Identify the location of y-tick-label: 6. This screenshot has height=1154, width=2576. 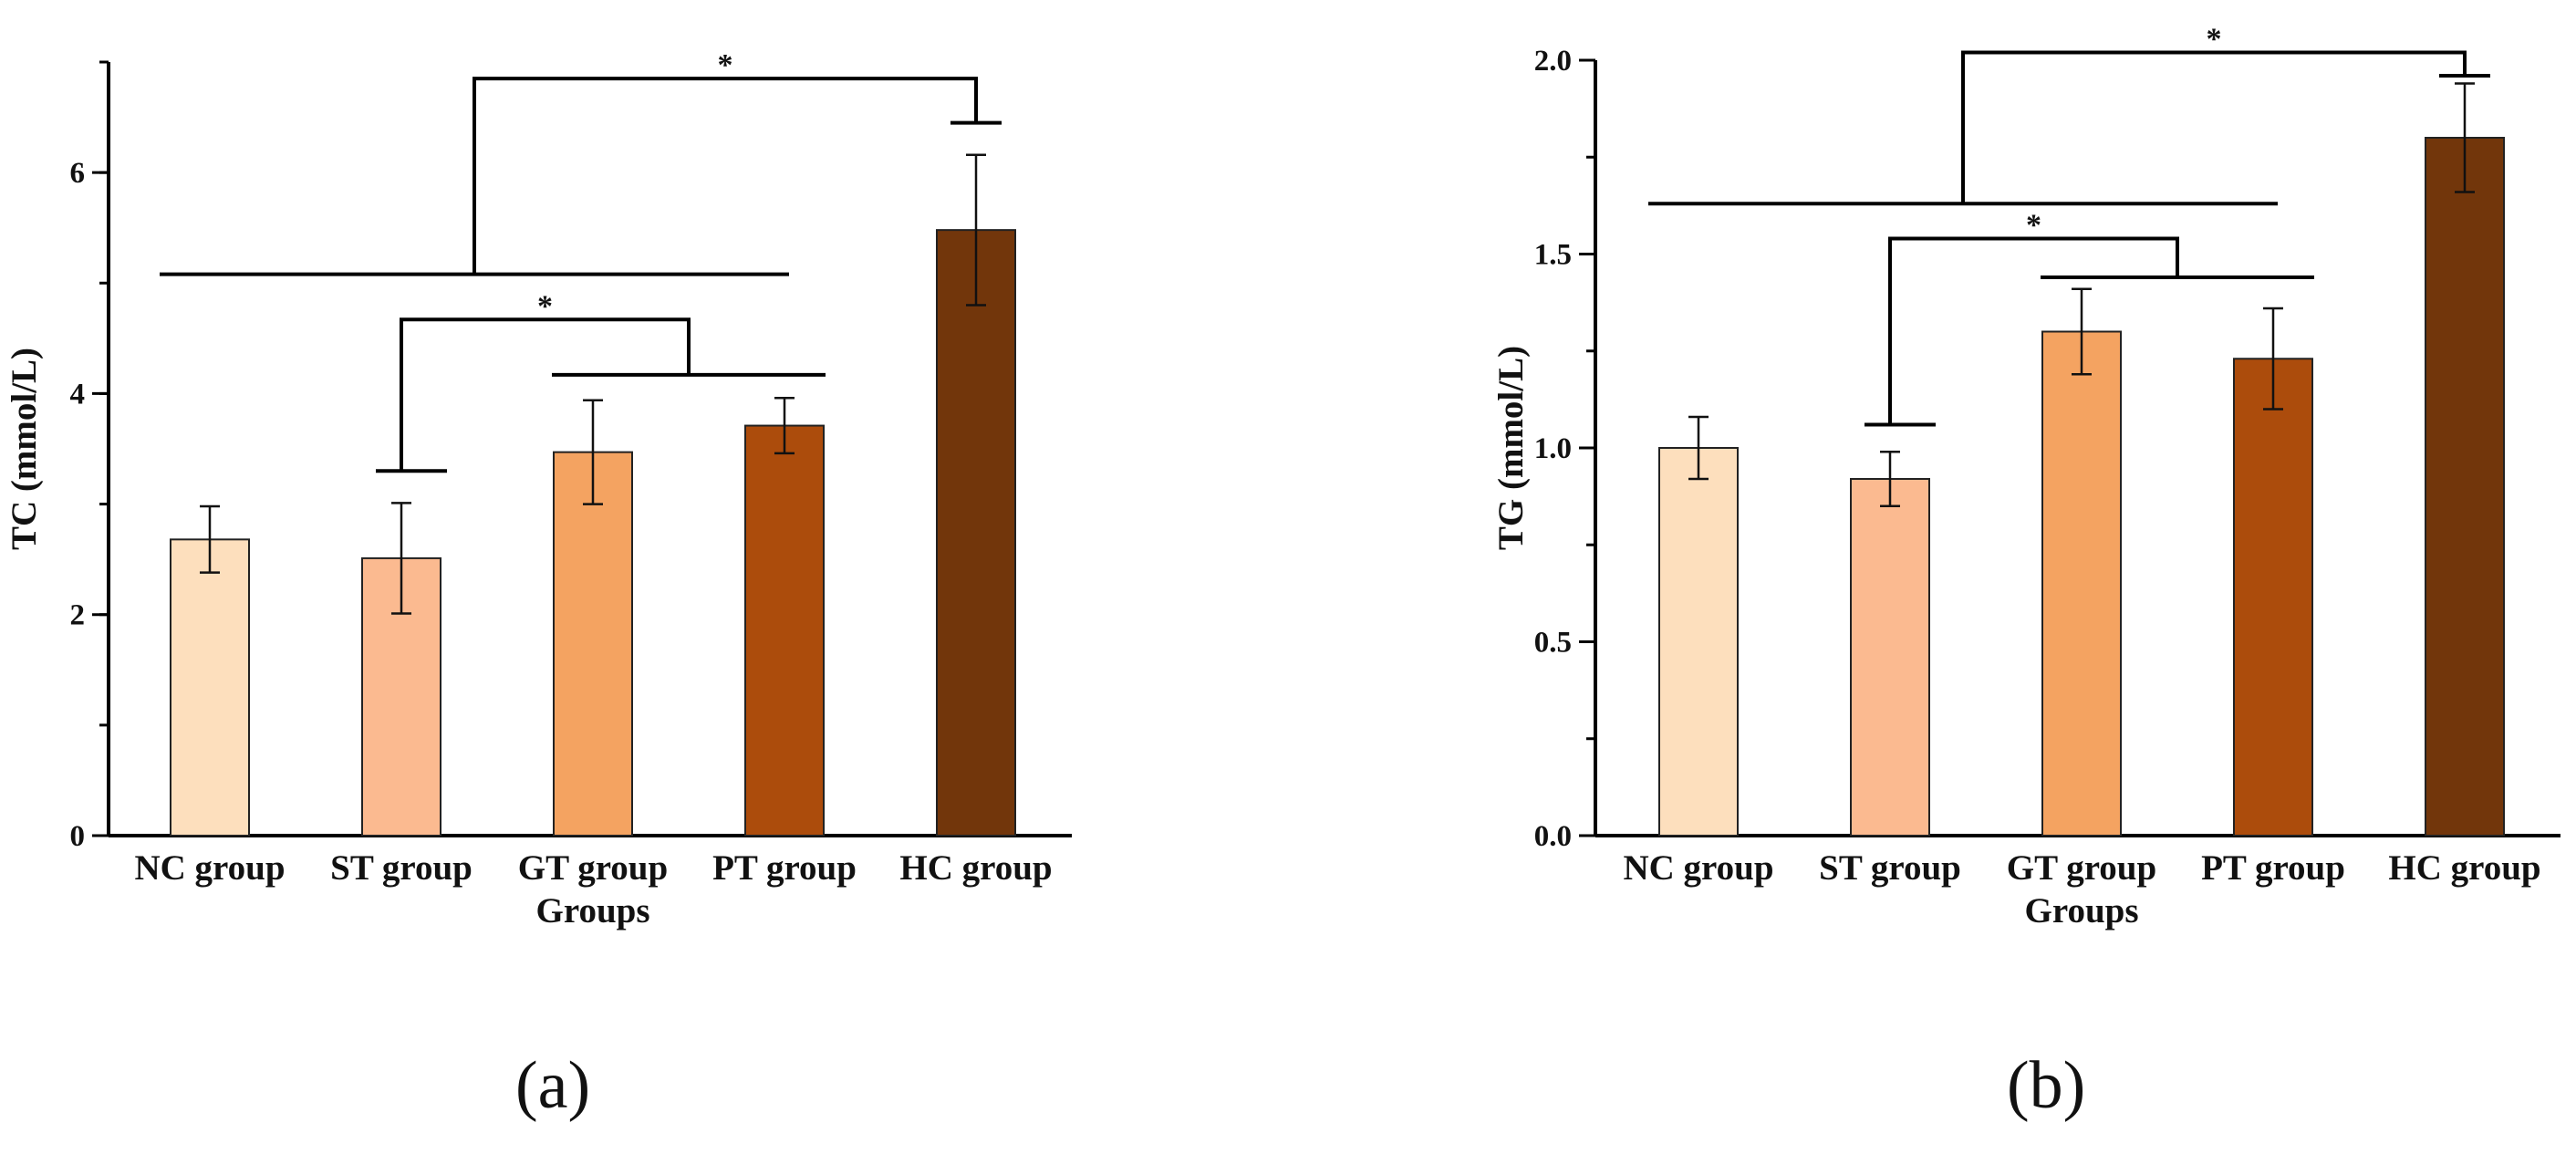
(78, 173).